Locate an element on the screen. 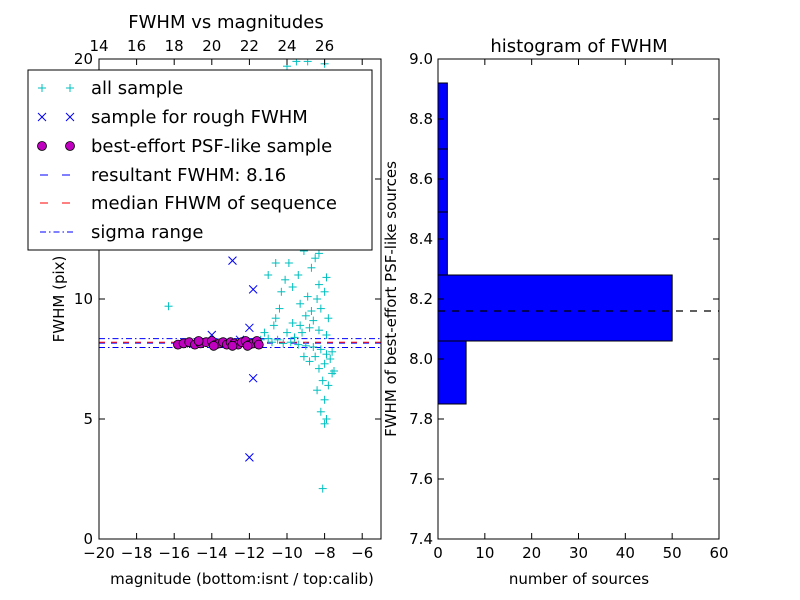 Image resolution: width=800 pixels, height=600 pixels. scatter-x-tick-label-7: −6 is located at coordinates (362, 553).